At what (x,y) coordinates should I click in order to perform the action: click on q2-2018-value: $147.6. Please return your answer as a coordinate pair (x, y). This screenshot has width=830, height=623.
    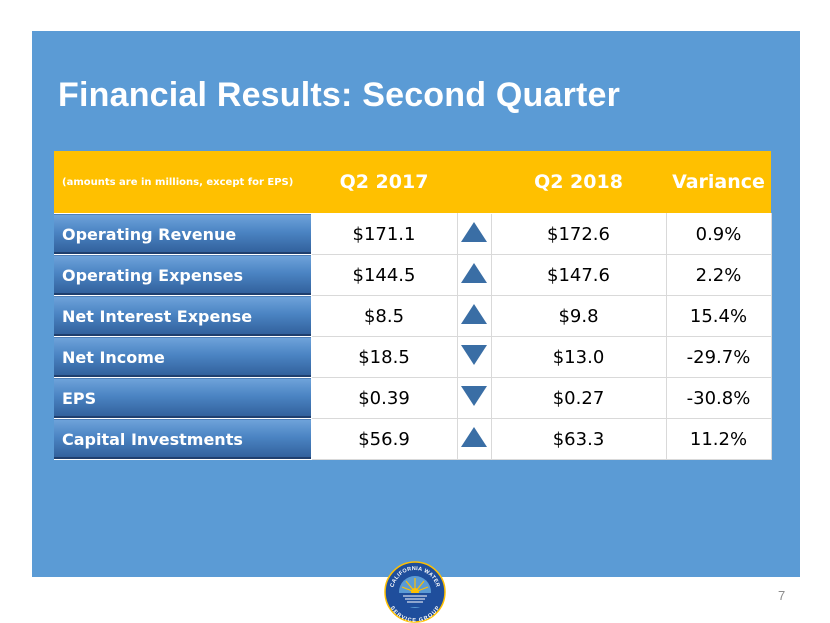
    Looking at the image, I should click on (578, 275).